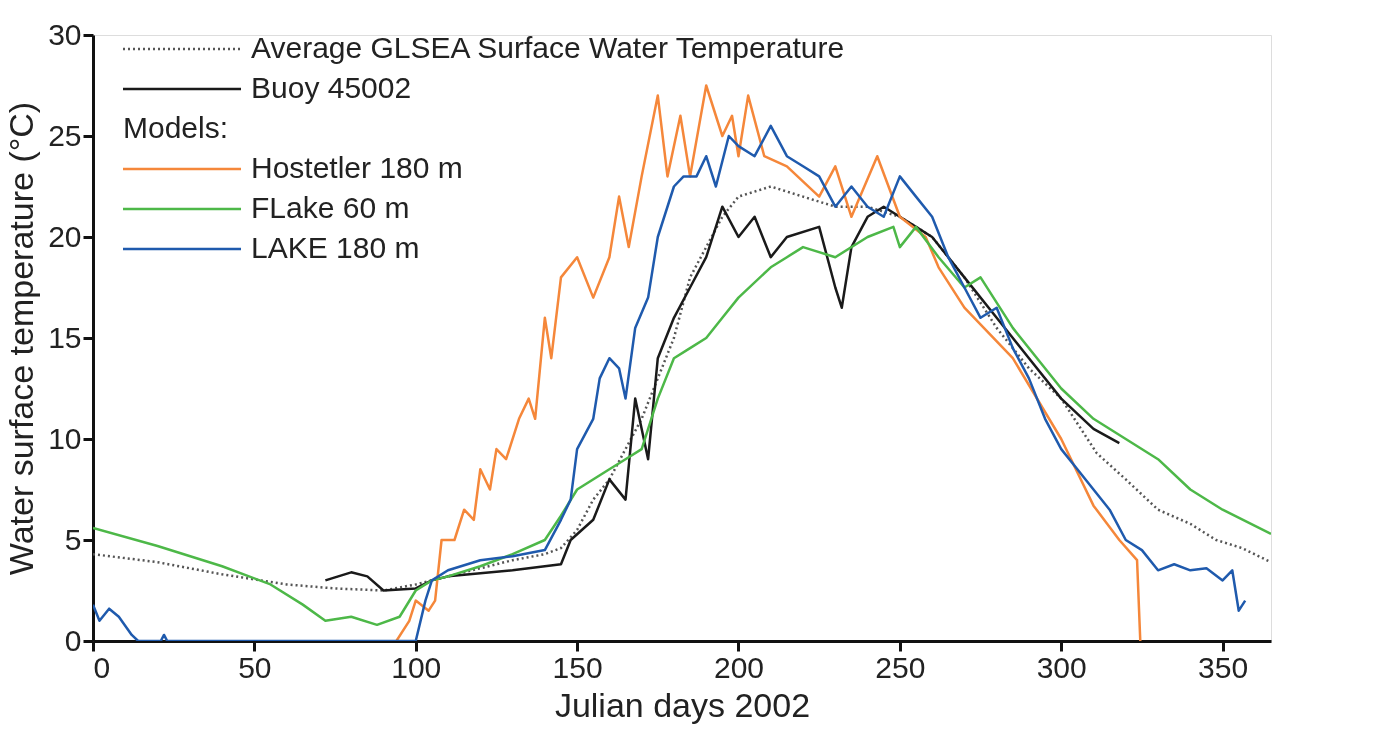 The height and width of the screenshot is (753, 1391). I want to click on legend-label: FLake 60 m, so click(330, 207).